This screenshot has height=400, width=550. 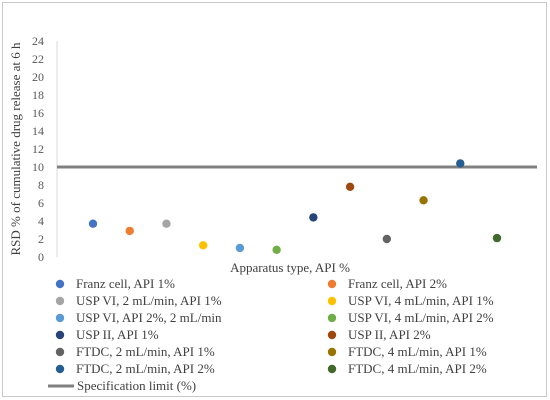 I want to click on legend-label: FTDC, 2 mL/min, API 2%, so click(x=145, y=368).